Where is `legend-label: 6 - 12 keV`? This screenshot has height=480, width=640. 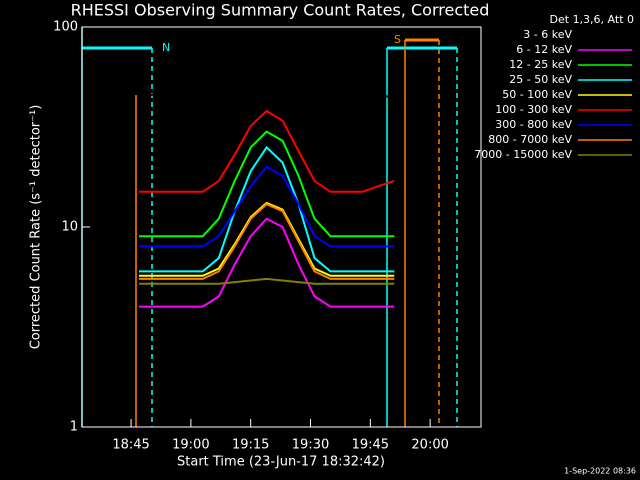
legend-label: 6 - 12 keV is located at coordinates (544, 49).